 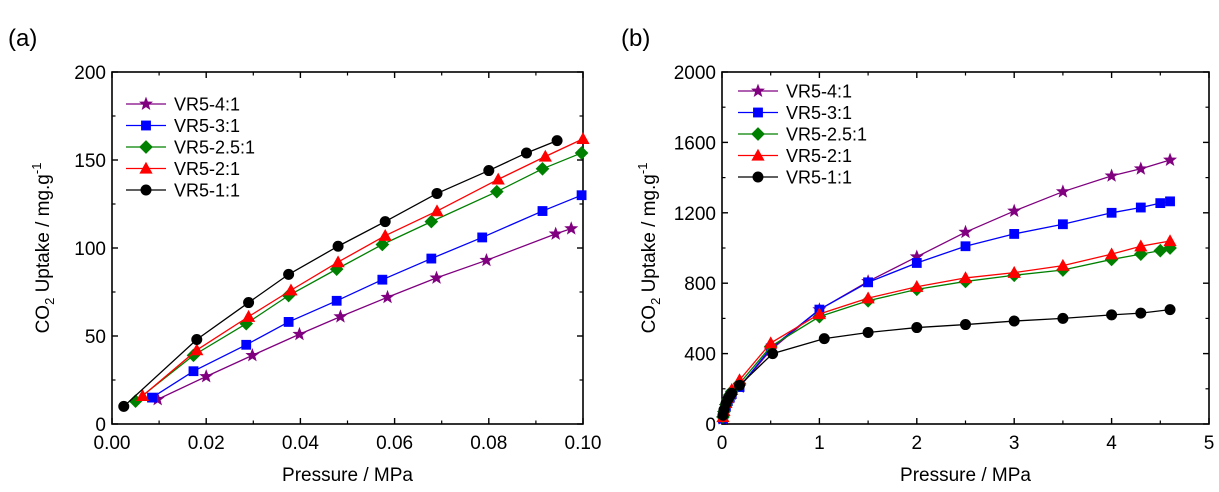 I want to click on legend-item-vr5-2-1: VR5-2:1, so click(x=183, y=169).